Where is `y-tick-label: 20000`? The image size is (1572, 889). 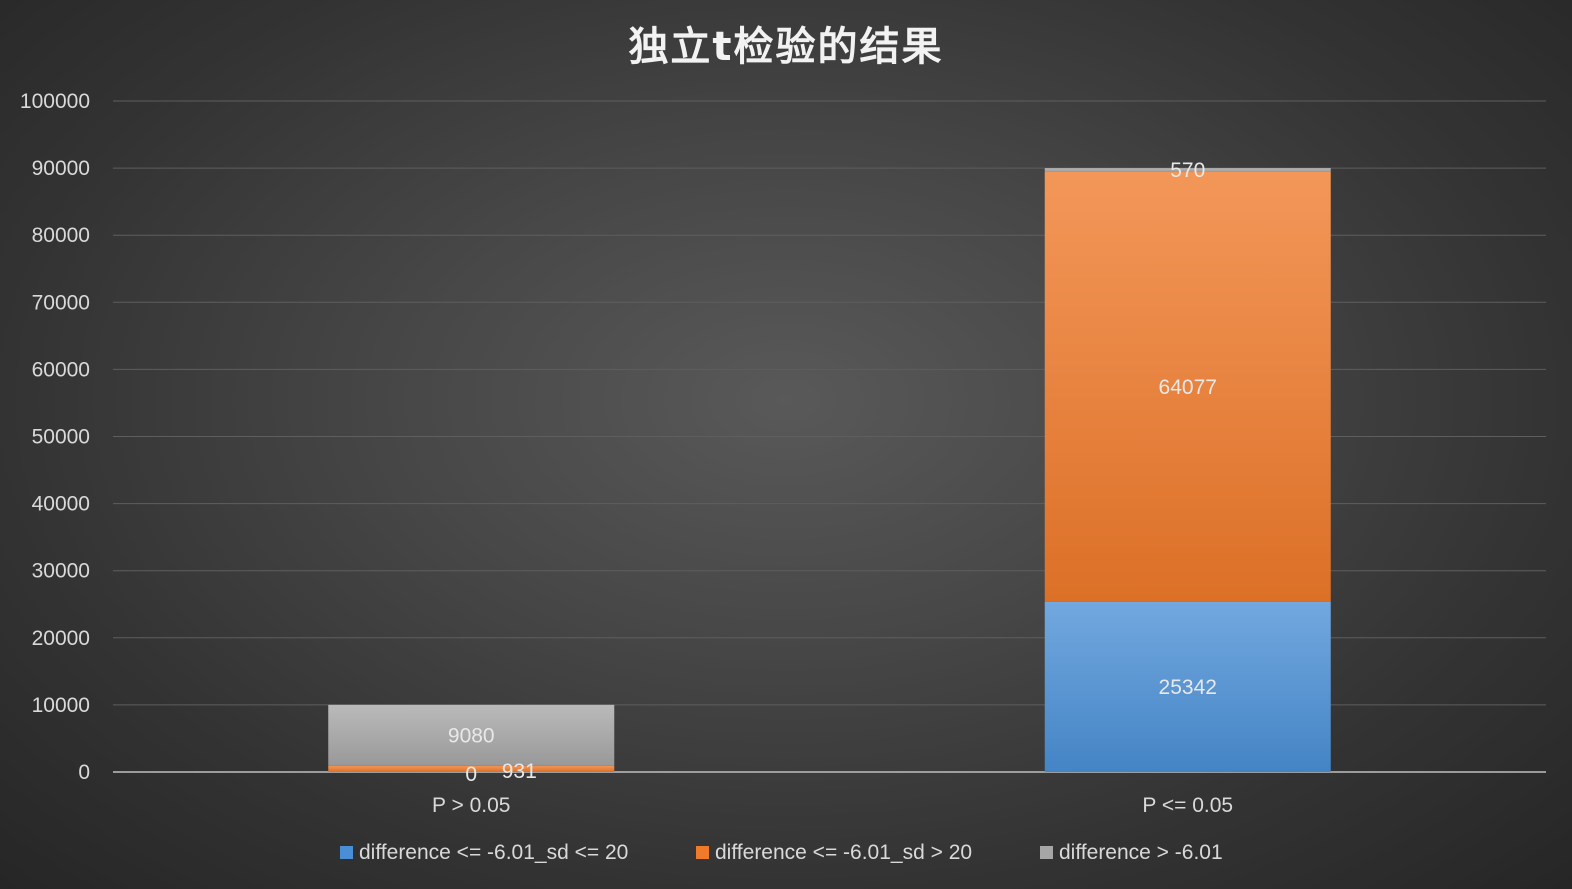
y-tick-label: 20000 is located at coordinates (61, 638).